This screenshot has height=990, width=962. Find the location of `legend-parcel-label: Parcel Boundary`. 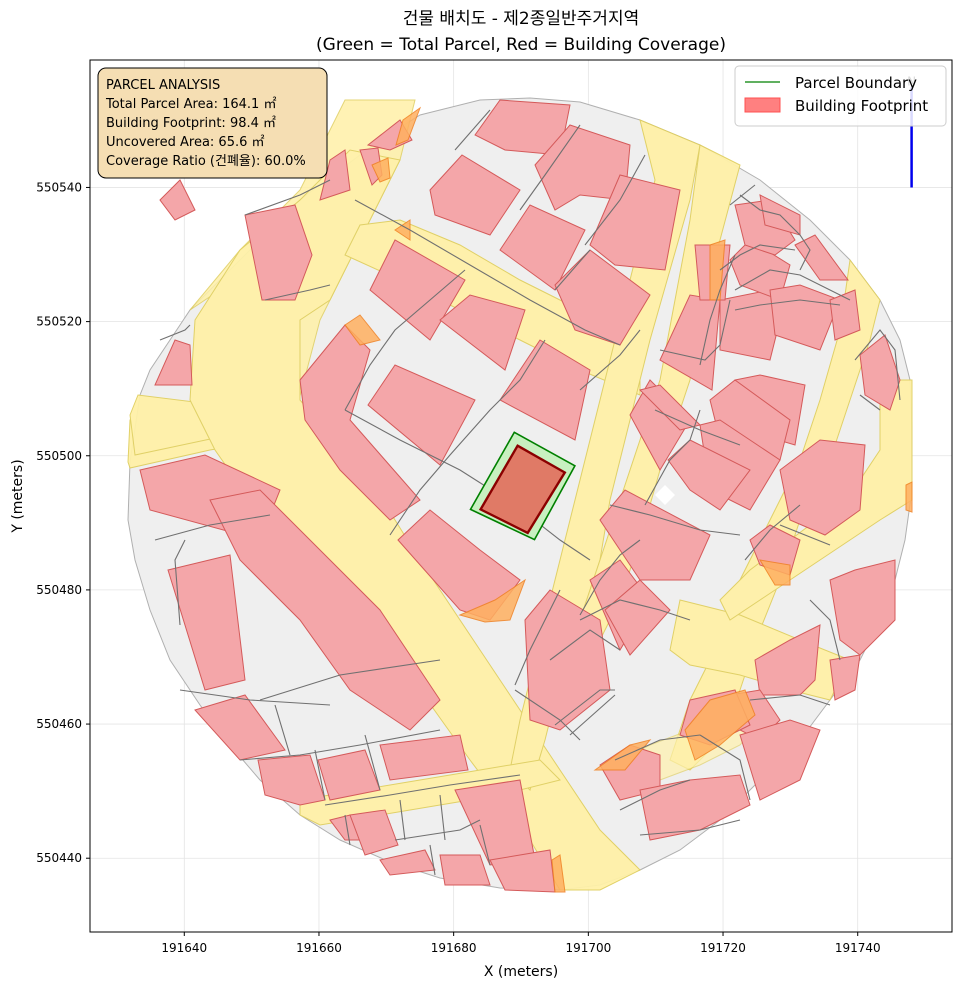

legend-parcel-label: Parcel Boundary is located at coordinates (856, 83).